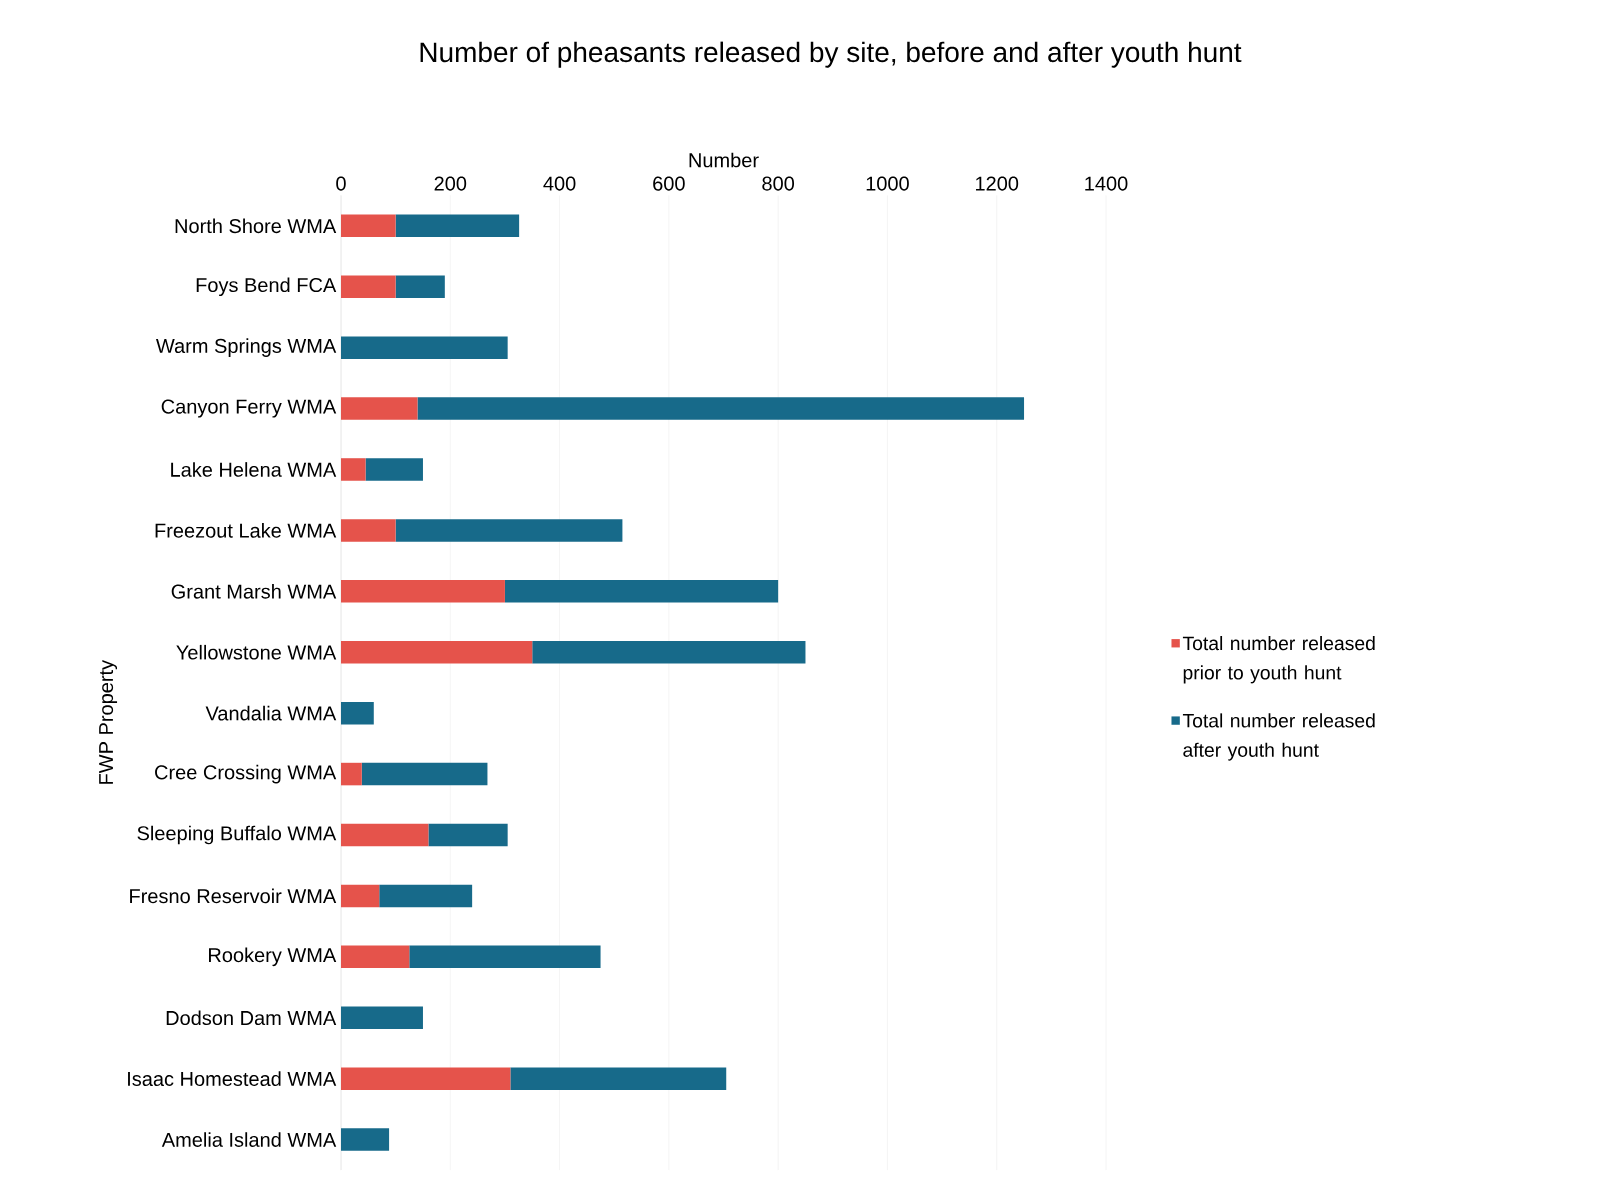 The width and height of the screenshot is (1614, 1200). Describe the element at coordinates (233, 896) in the screenshot. I see `y-tick-label: Fresno Reservoir WMA` at that location.